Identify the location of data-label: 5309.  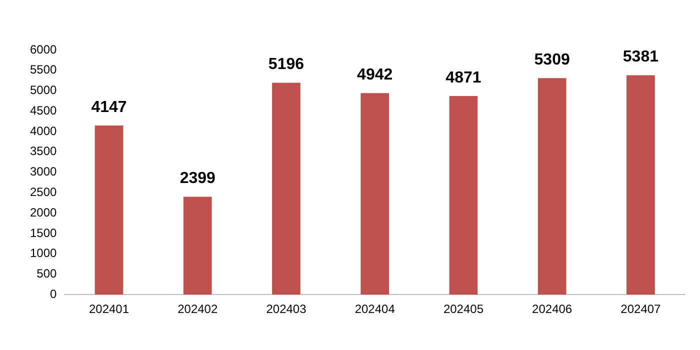
(552, 60).